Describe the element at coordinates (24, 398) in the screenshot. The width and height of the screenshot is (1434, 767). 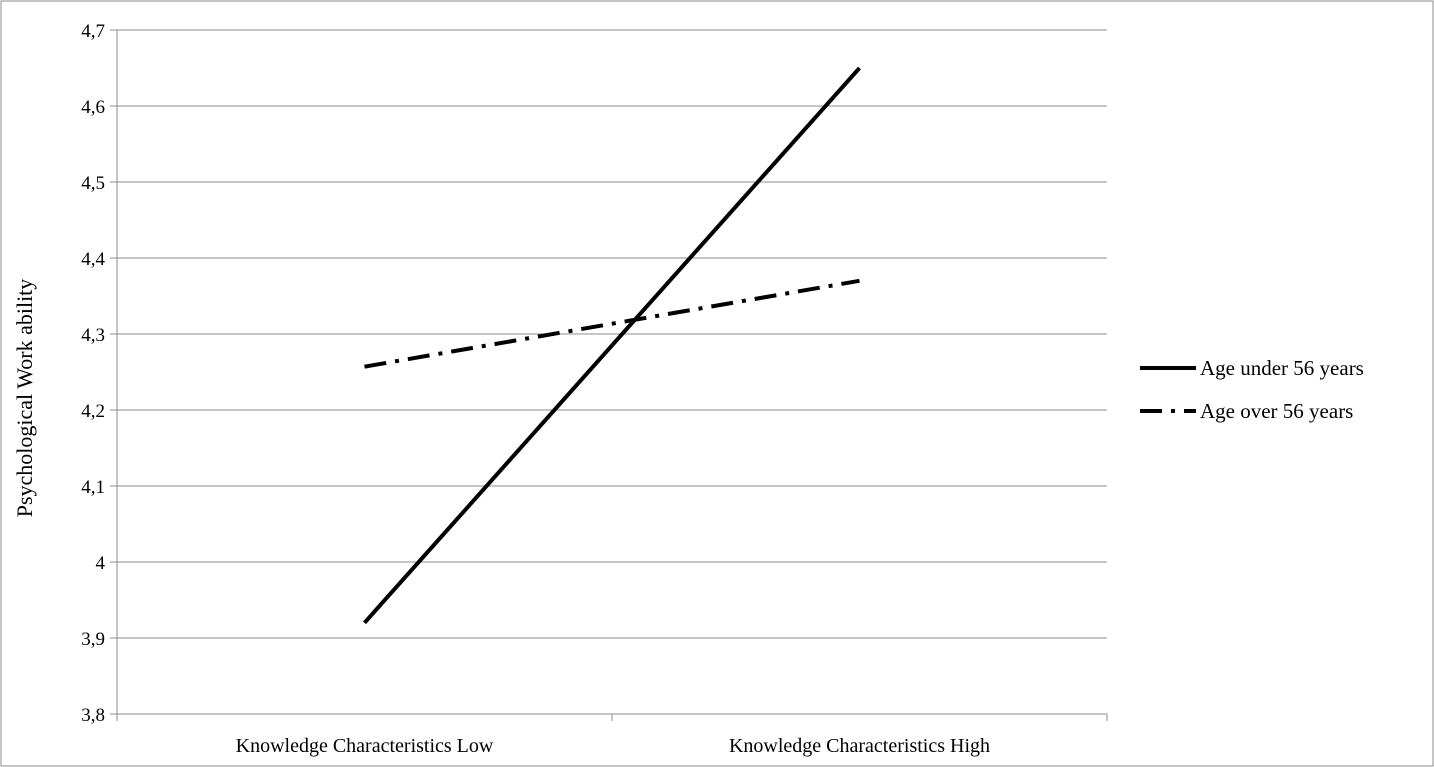
I see `y-axis-title: Psychological Work ability` at that location.